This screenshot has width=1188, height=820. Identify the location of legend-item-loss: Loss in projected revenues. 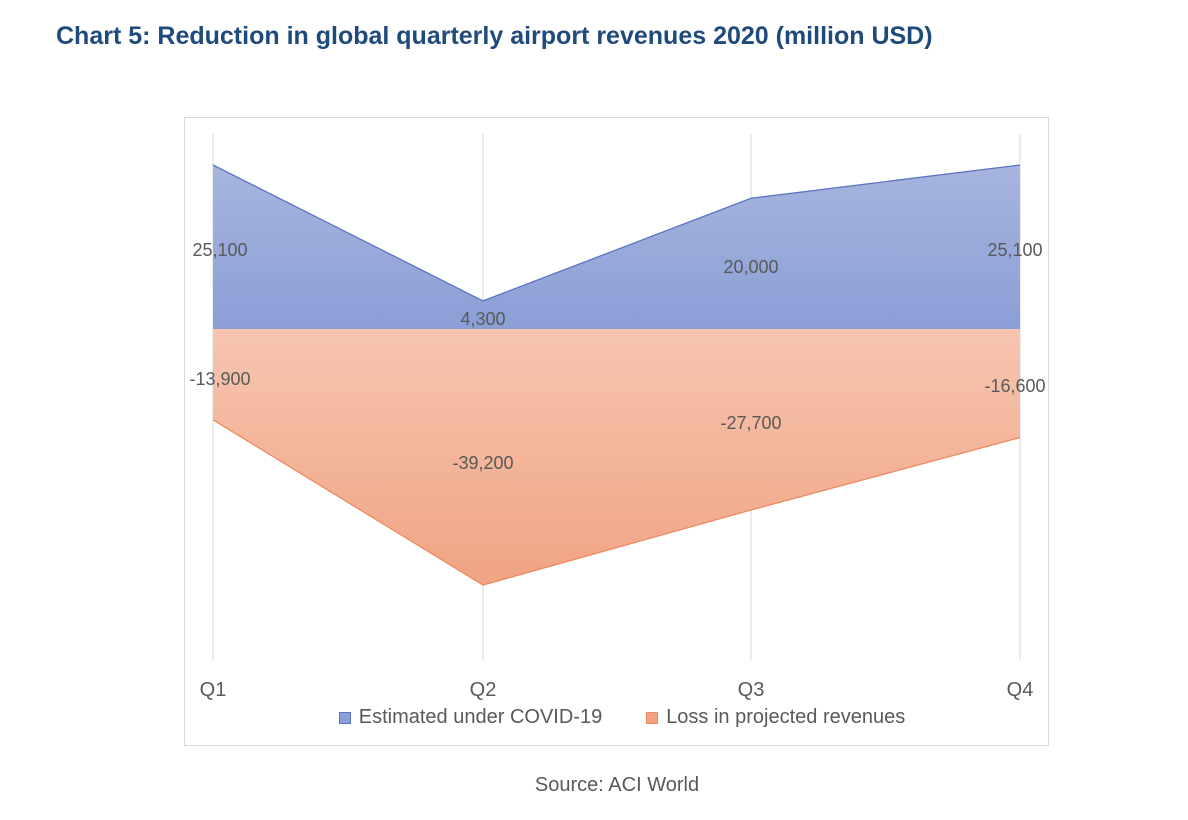
(775, 717).